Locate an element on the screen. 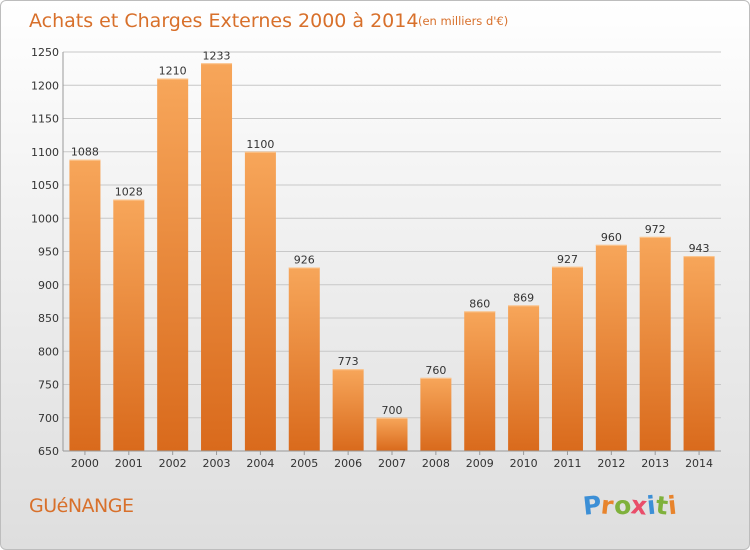  bar-2001 is located at coordinates (129, 325).